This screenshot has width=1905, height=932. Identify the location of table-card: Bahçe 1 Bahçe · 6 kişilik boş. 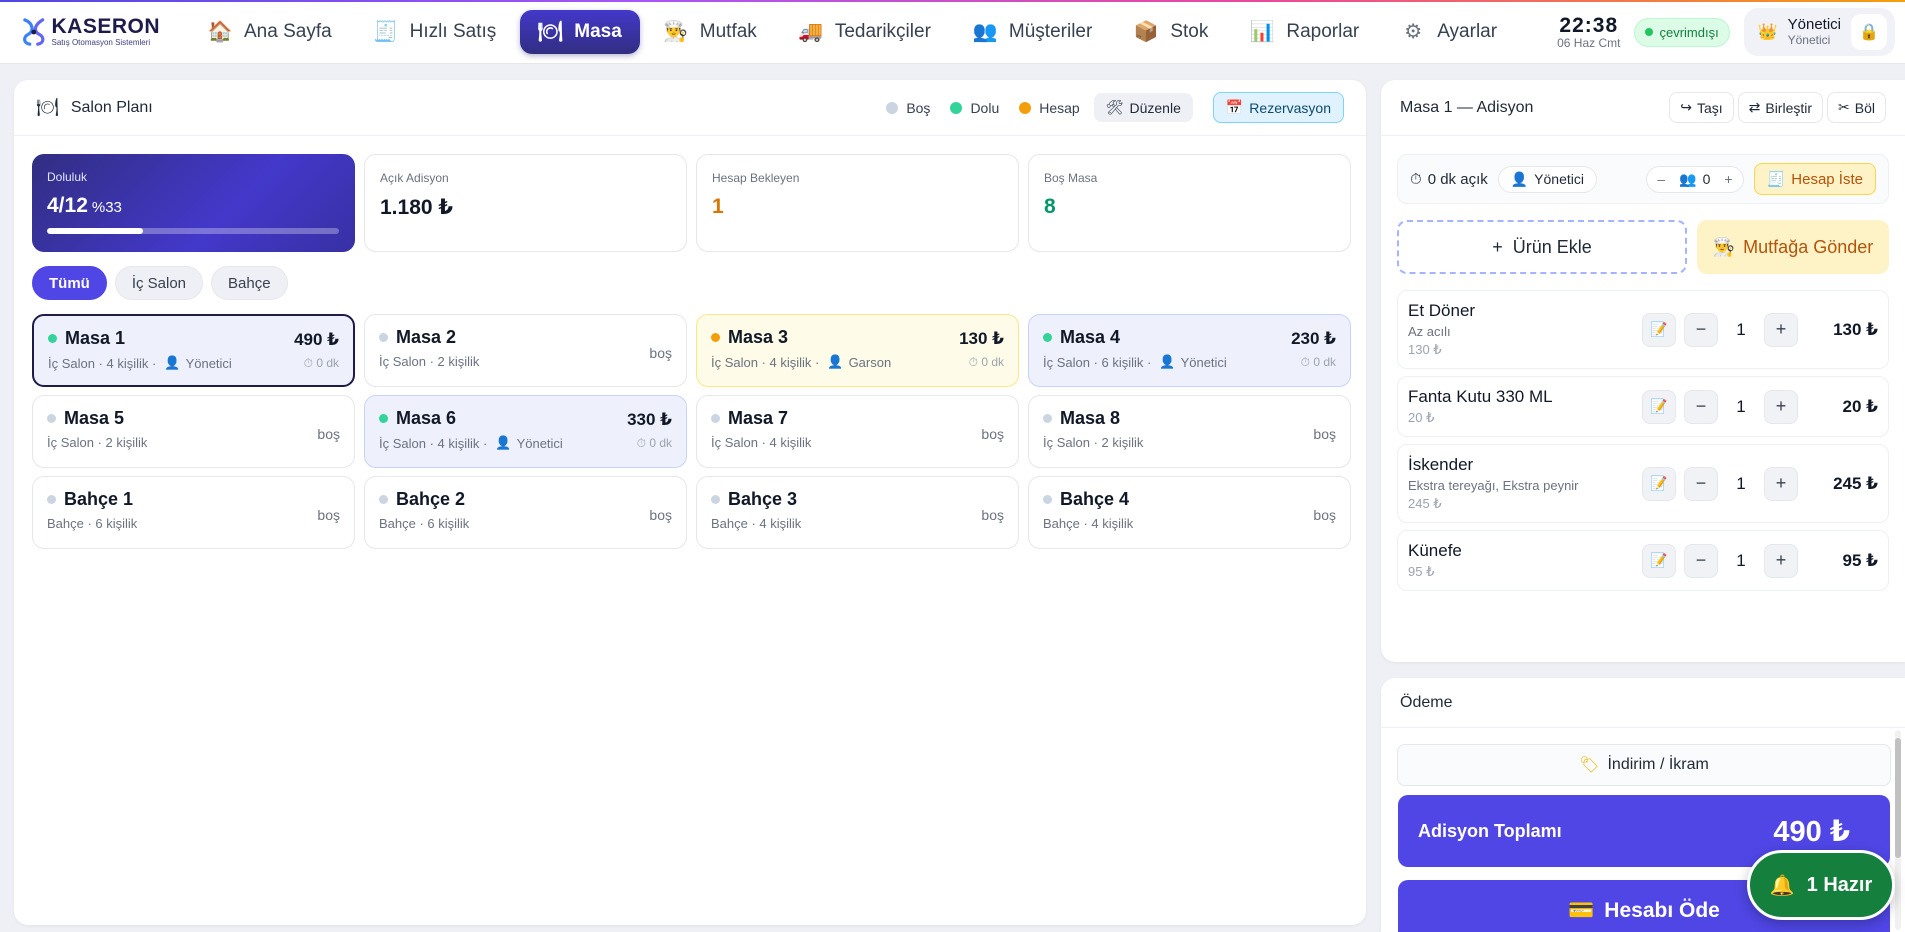
(193, 512).